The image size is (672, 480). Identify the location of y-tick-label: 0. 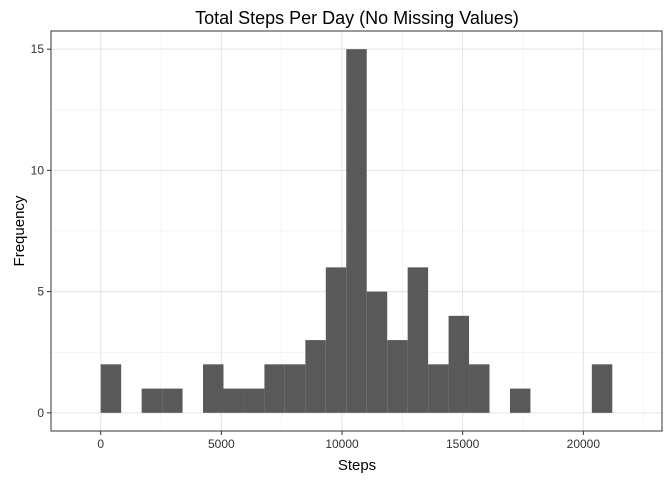
(40, 413).